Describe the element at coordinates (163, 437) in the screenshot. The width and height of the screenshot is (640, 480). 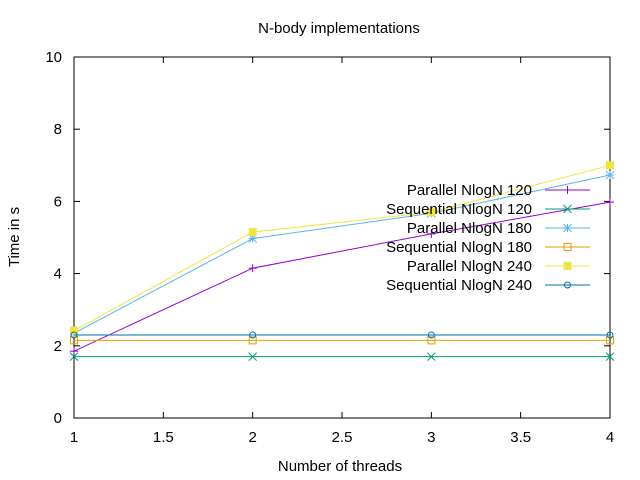
I see `x-tick-label: 1.5` at that location.